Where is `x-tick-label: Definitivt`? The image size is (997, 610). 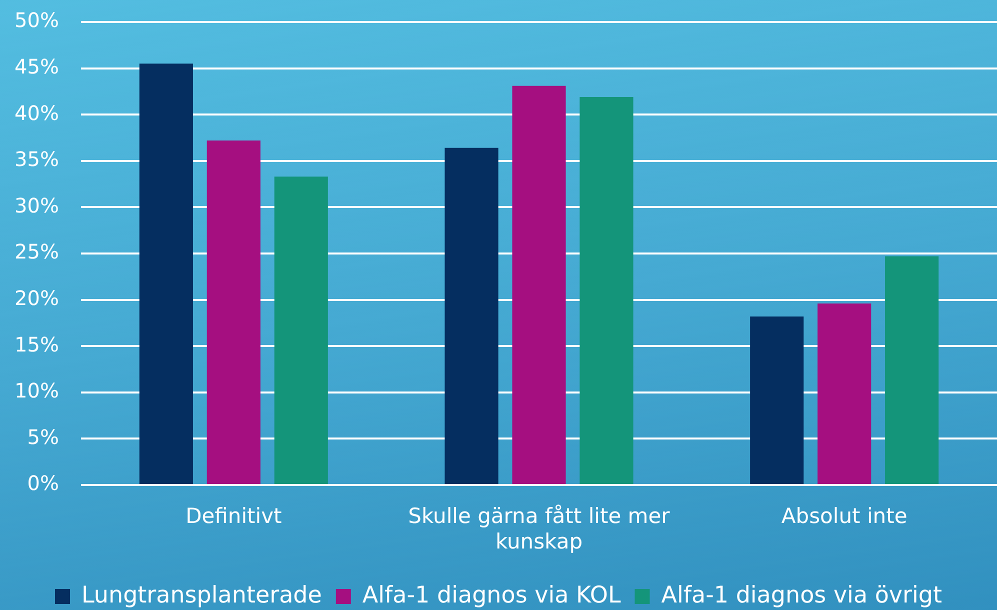
x-tick-label: Definitivt is located at coordinates (234, 516).